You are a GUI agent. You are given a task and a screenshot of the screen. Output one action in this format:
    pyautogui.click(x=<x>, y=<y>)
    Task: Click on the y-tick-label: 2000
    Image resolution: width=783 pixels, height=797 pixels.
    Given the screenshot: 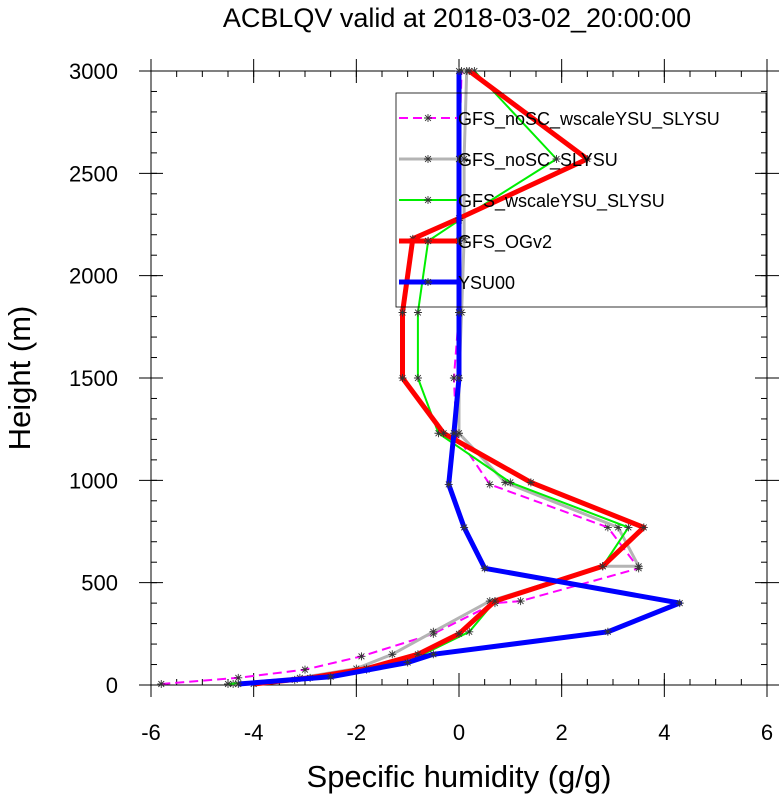 What is the action you would take?
    pyautogui.click(x=93, y=276)
    